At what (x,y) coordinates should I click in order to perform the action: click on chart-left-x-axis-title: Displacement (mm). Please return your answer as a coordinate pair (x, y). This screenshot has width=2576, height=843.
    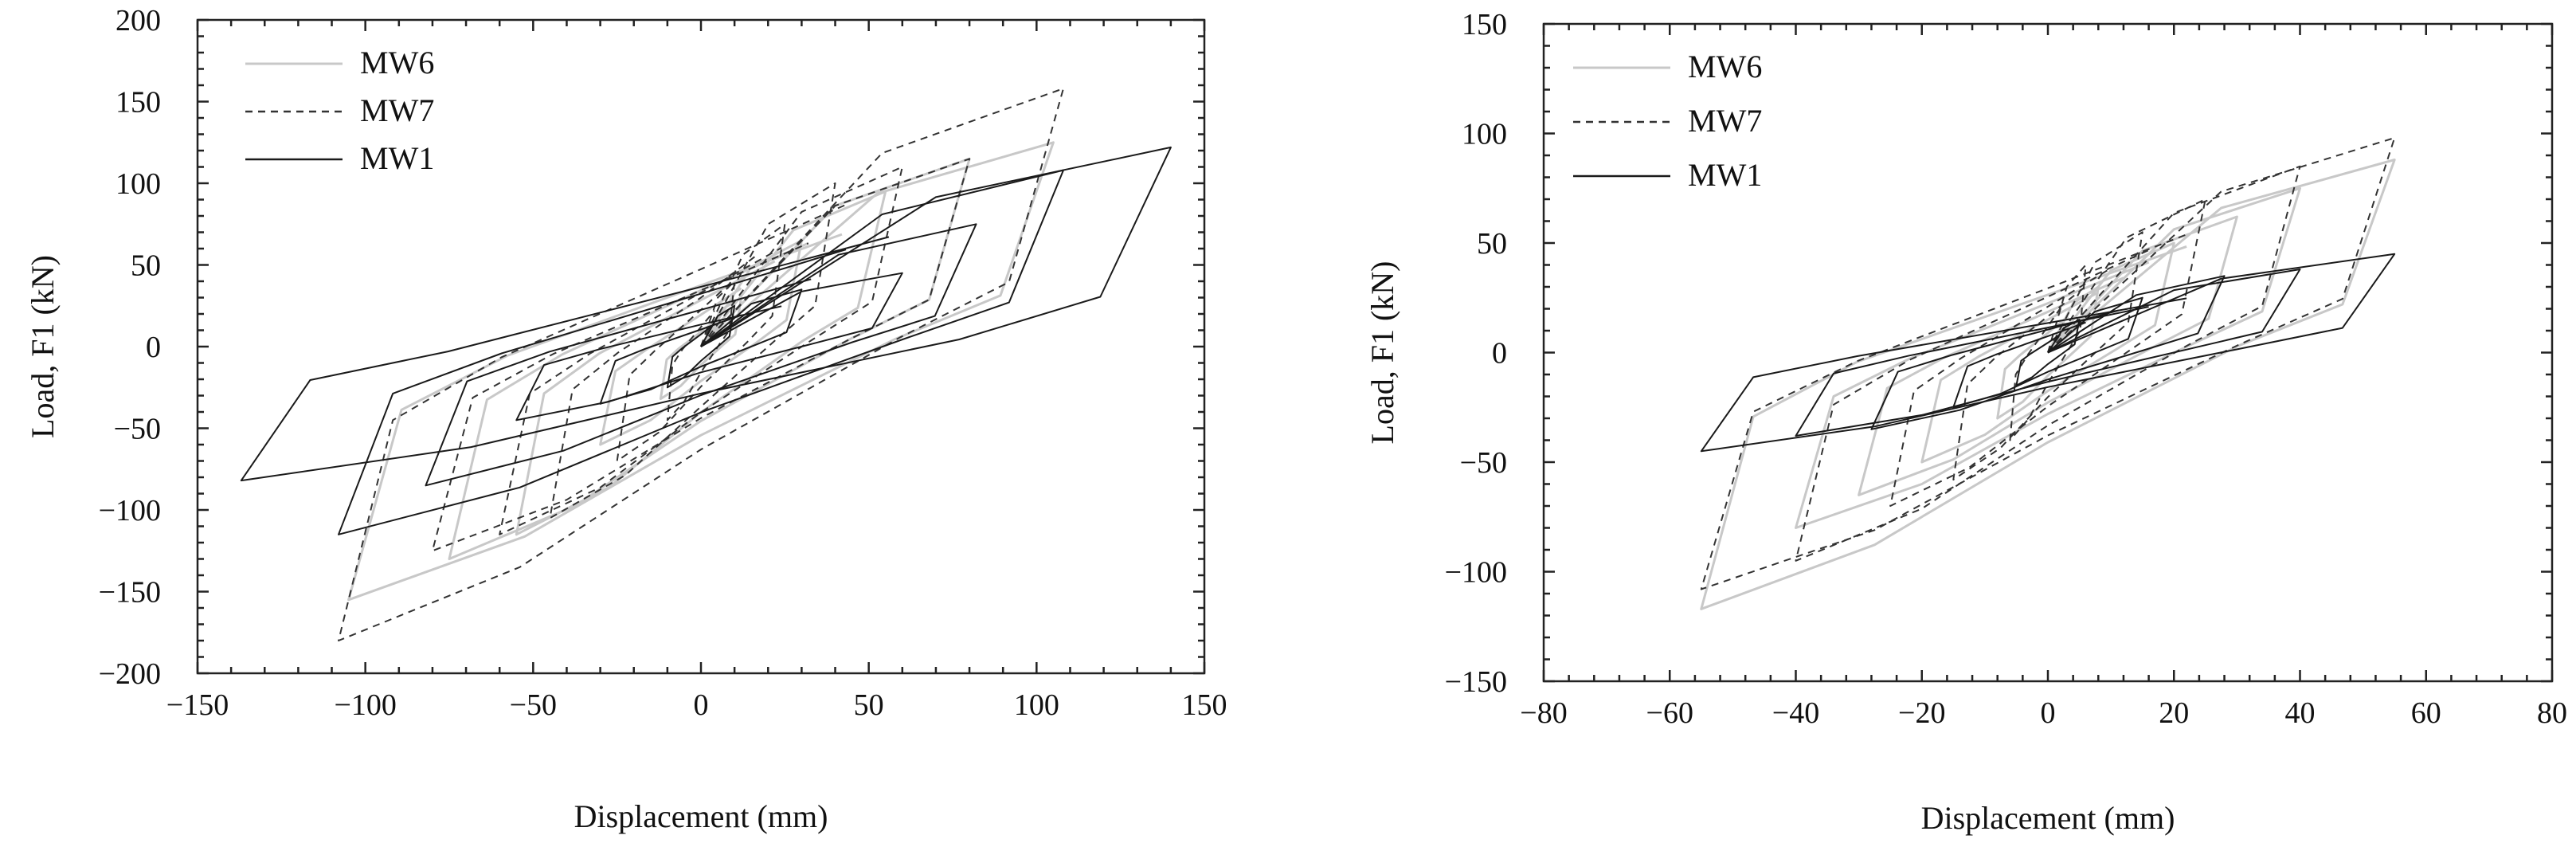
    Looking at the image, I should click on (701, 816).